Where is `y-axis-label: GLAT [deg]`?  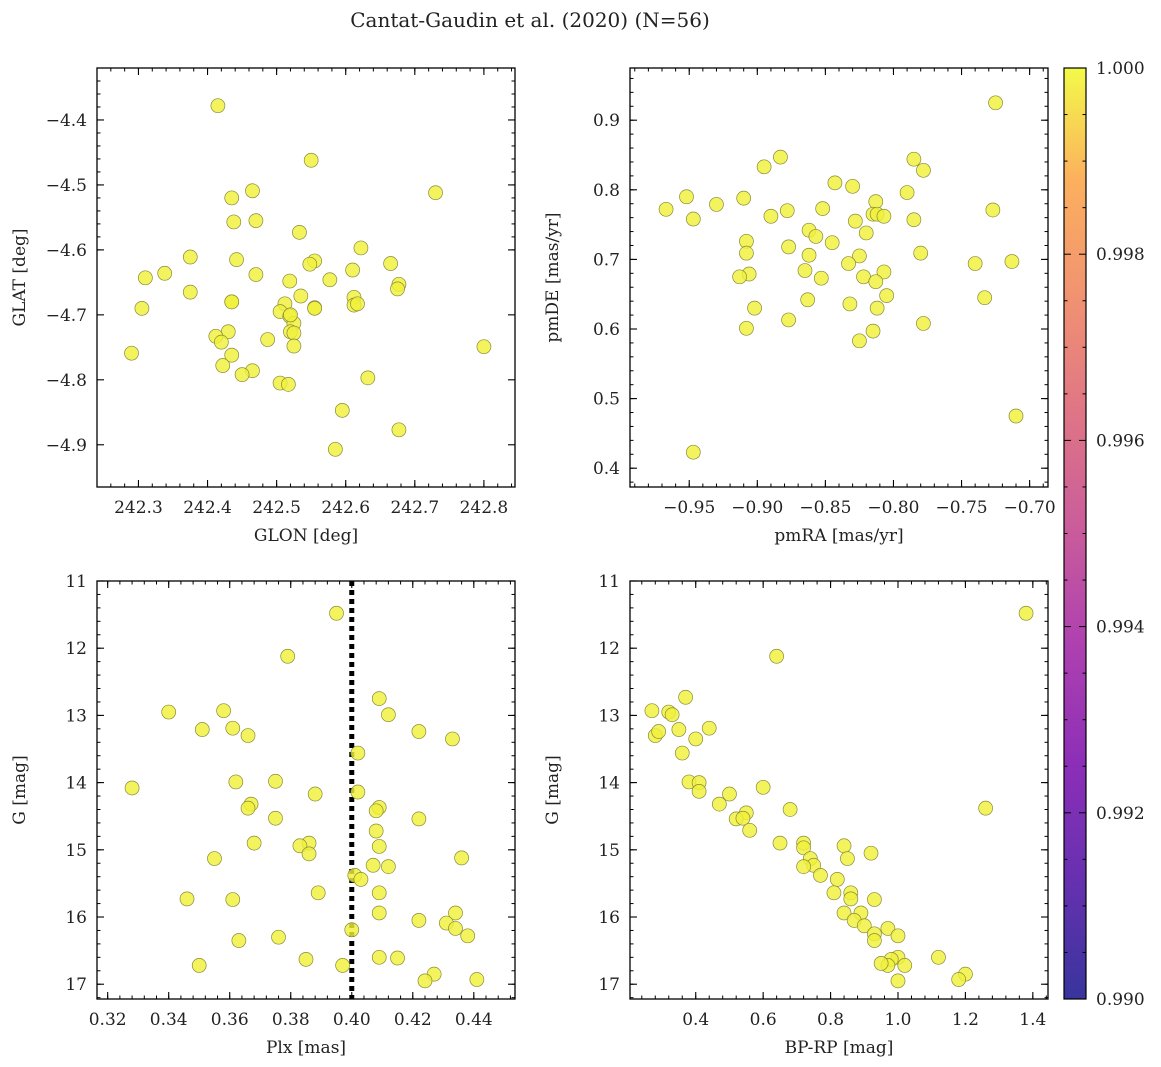 y-axis-label: GLAT [deg] is located at coordinates (20, 277).